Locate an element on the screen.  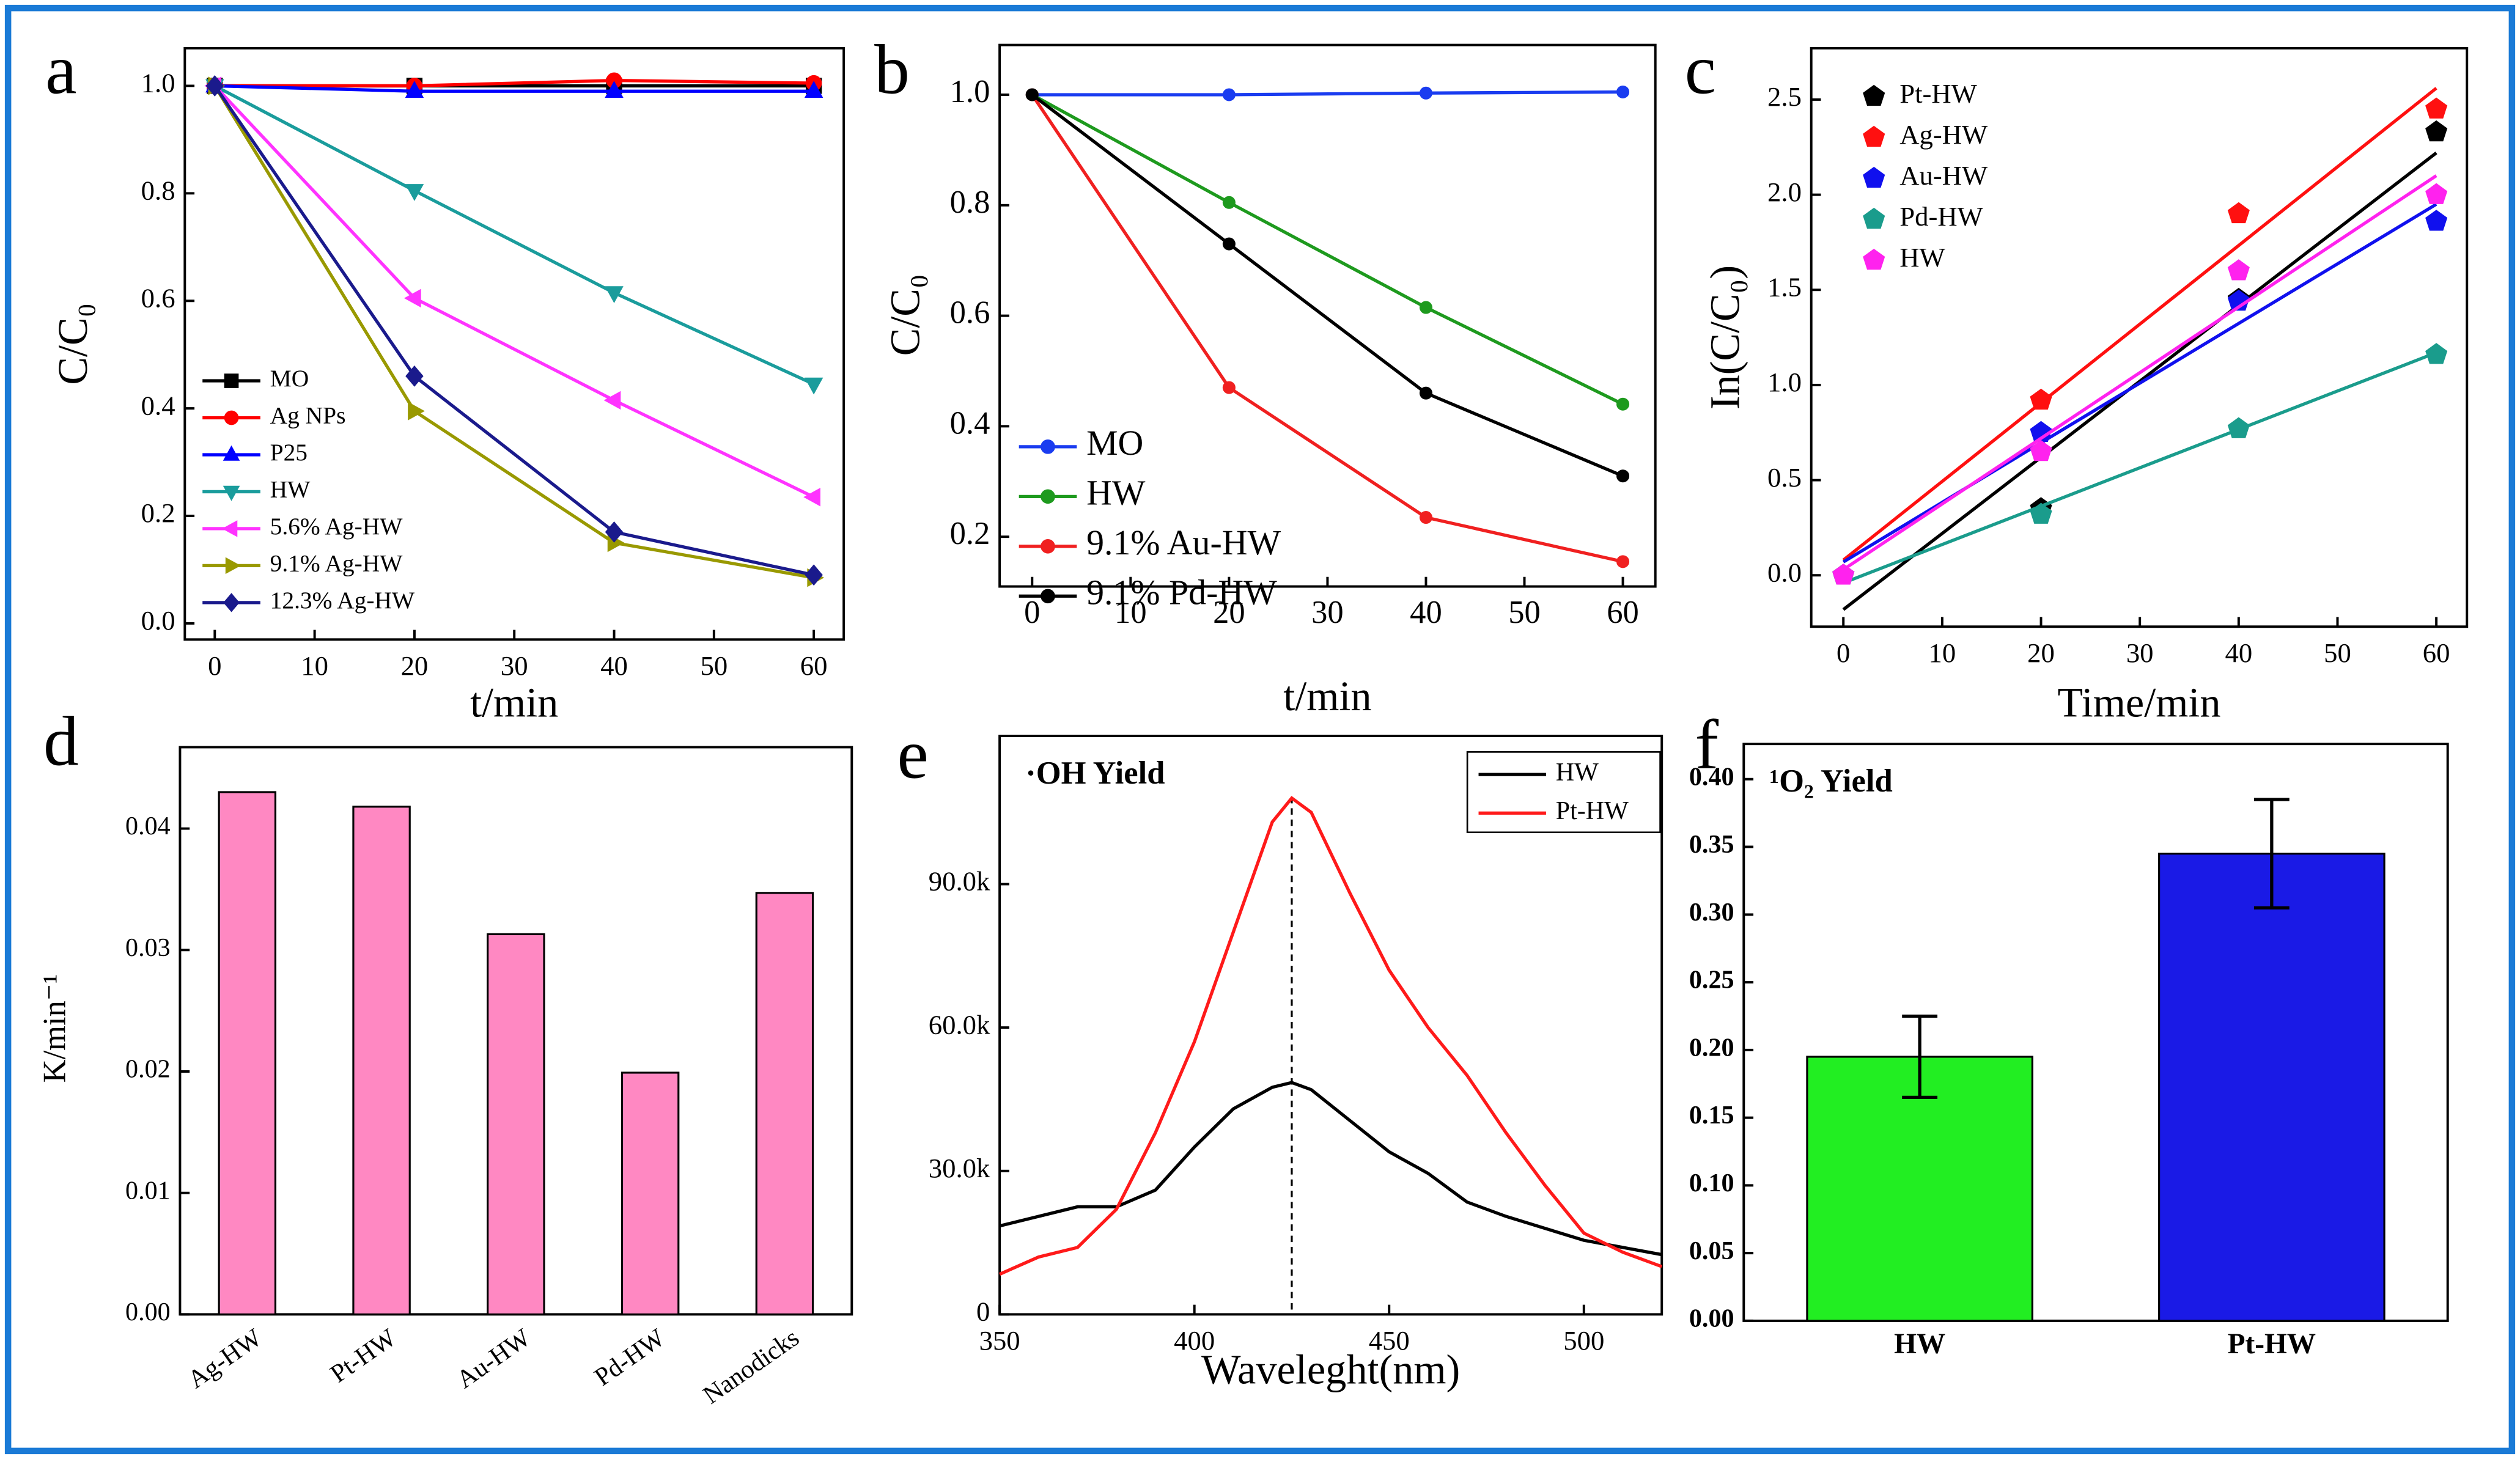
y-tick-label: 1.5 is located at coordinates (1784, 287).